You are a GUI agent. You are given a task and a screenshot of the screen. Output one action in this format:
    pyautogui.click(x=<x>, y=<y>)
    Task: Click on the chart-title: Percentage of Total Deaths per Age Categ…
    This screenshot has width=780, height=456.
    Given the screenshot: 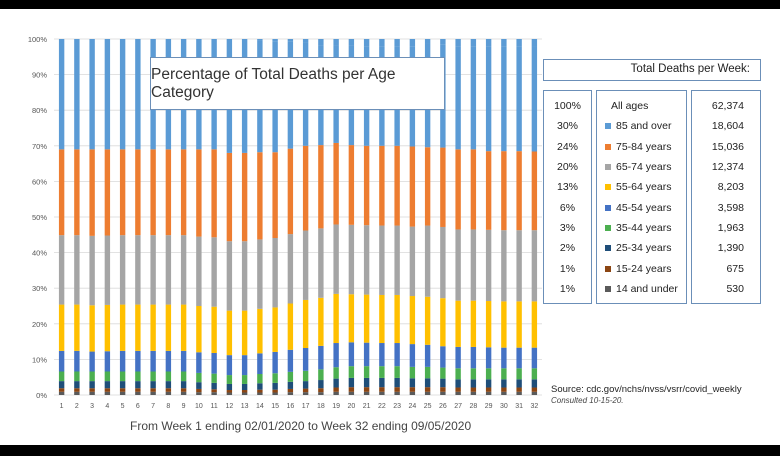 What is the action you would take?
    pyautogui.click(x=297, y=83)
    